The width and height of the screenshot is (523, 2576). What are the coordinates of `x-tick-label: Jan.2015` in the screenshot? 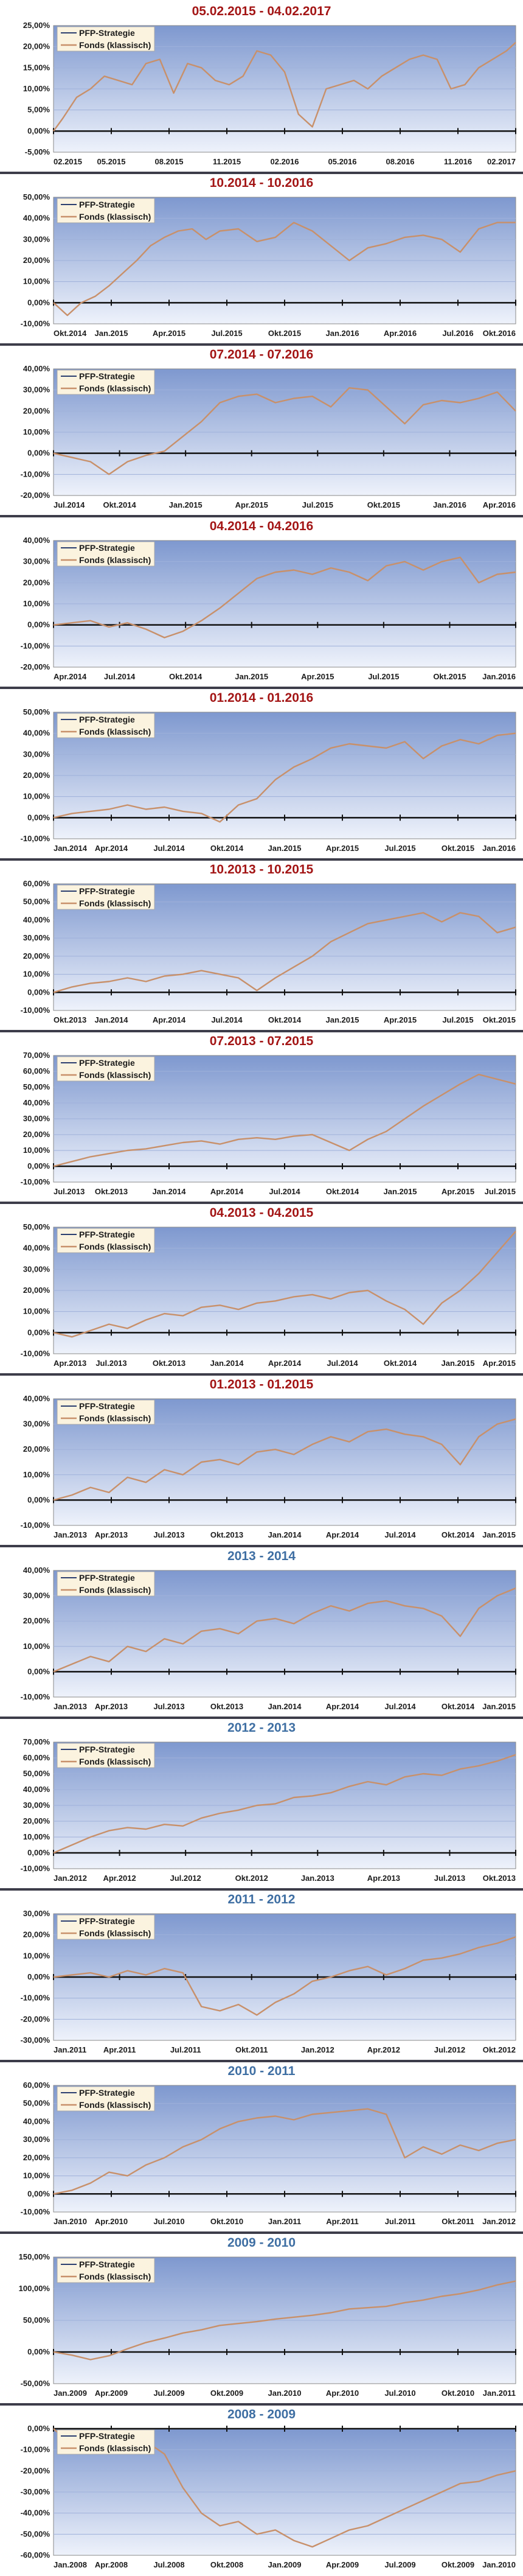 It's located at (252, 676).